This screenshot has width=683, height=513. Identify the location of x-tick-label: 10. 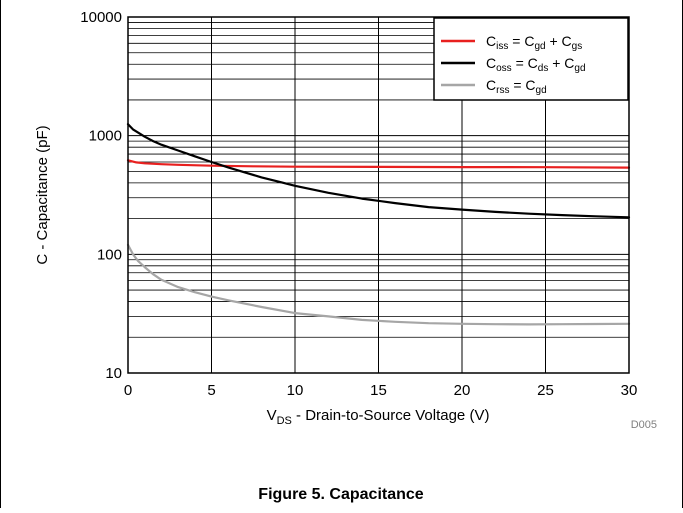
(295, 390).